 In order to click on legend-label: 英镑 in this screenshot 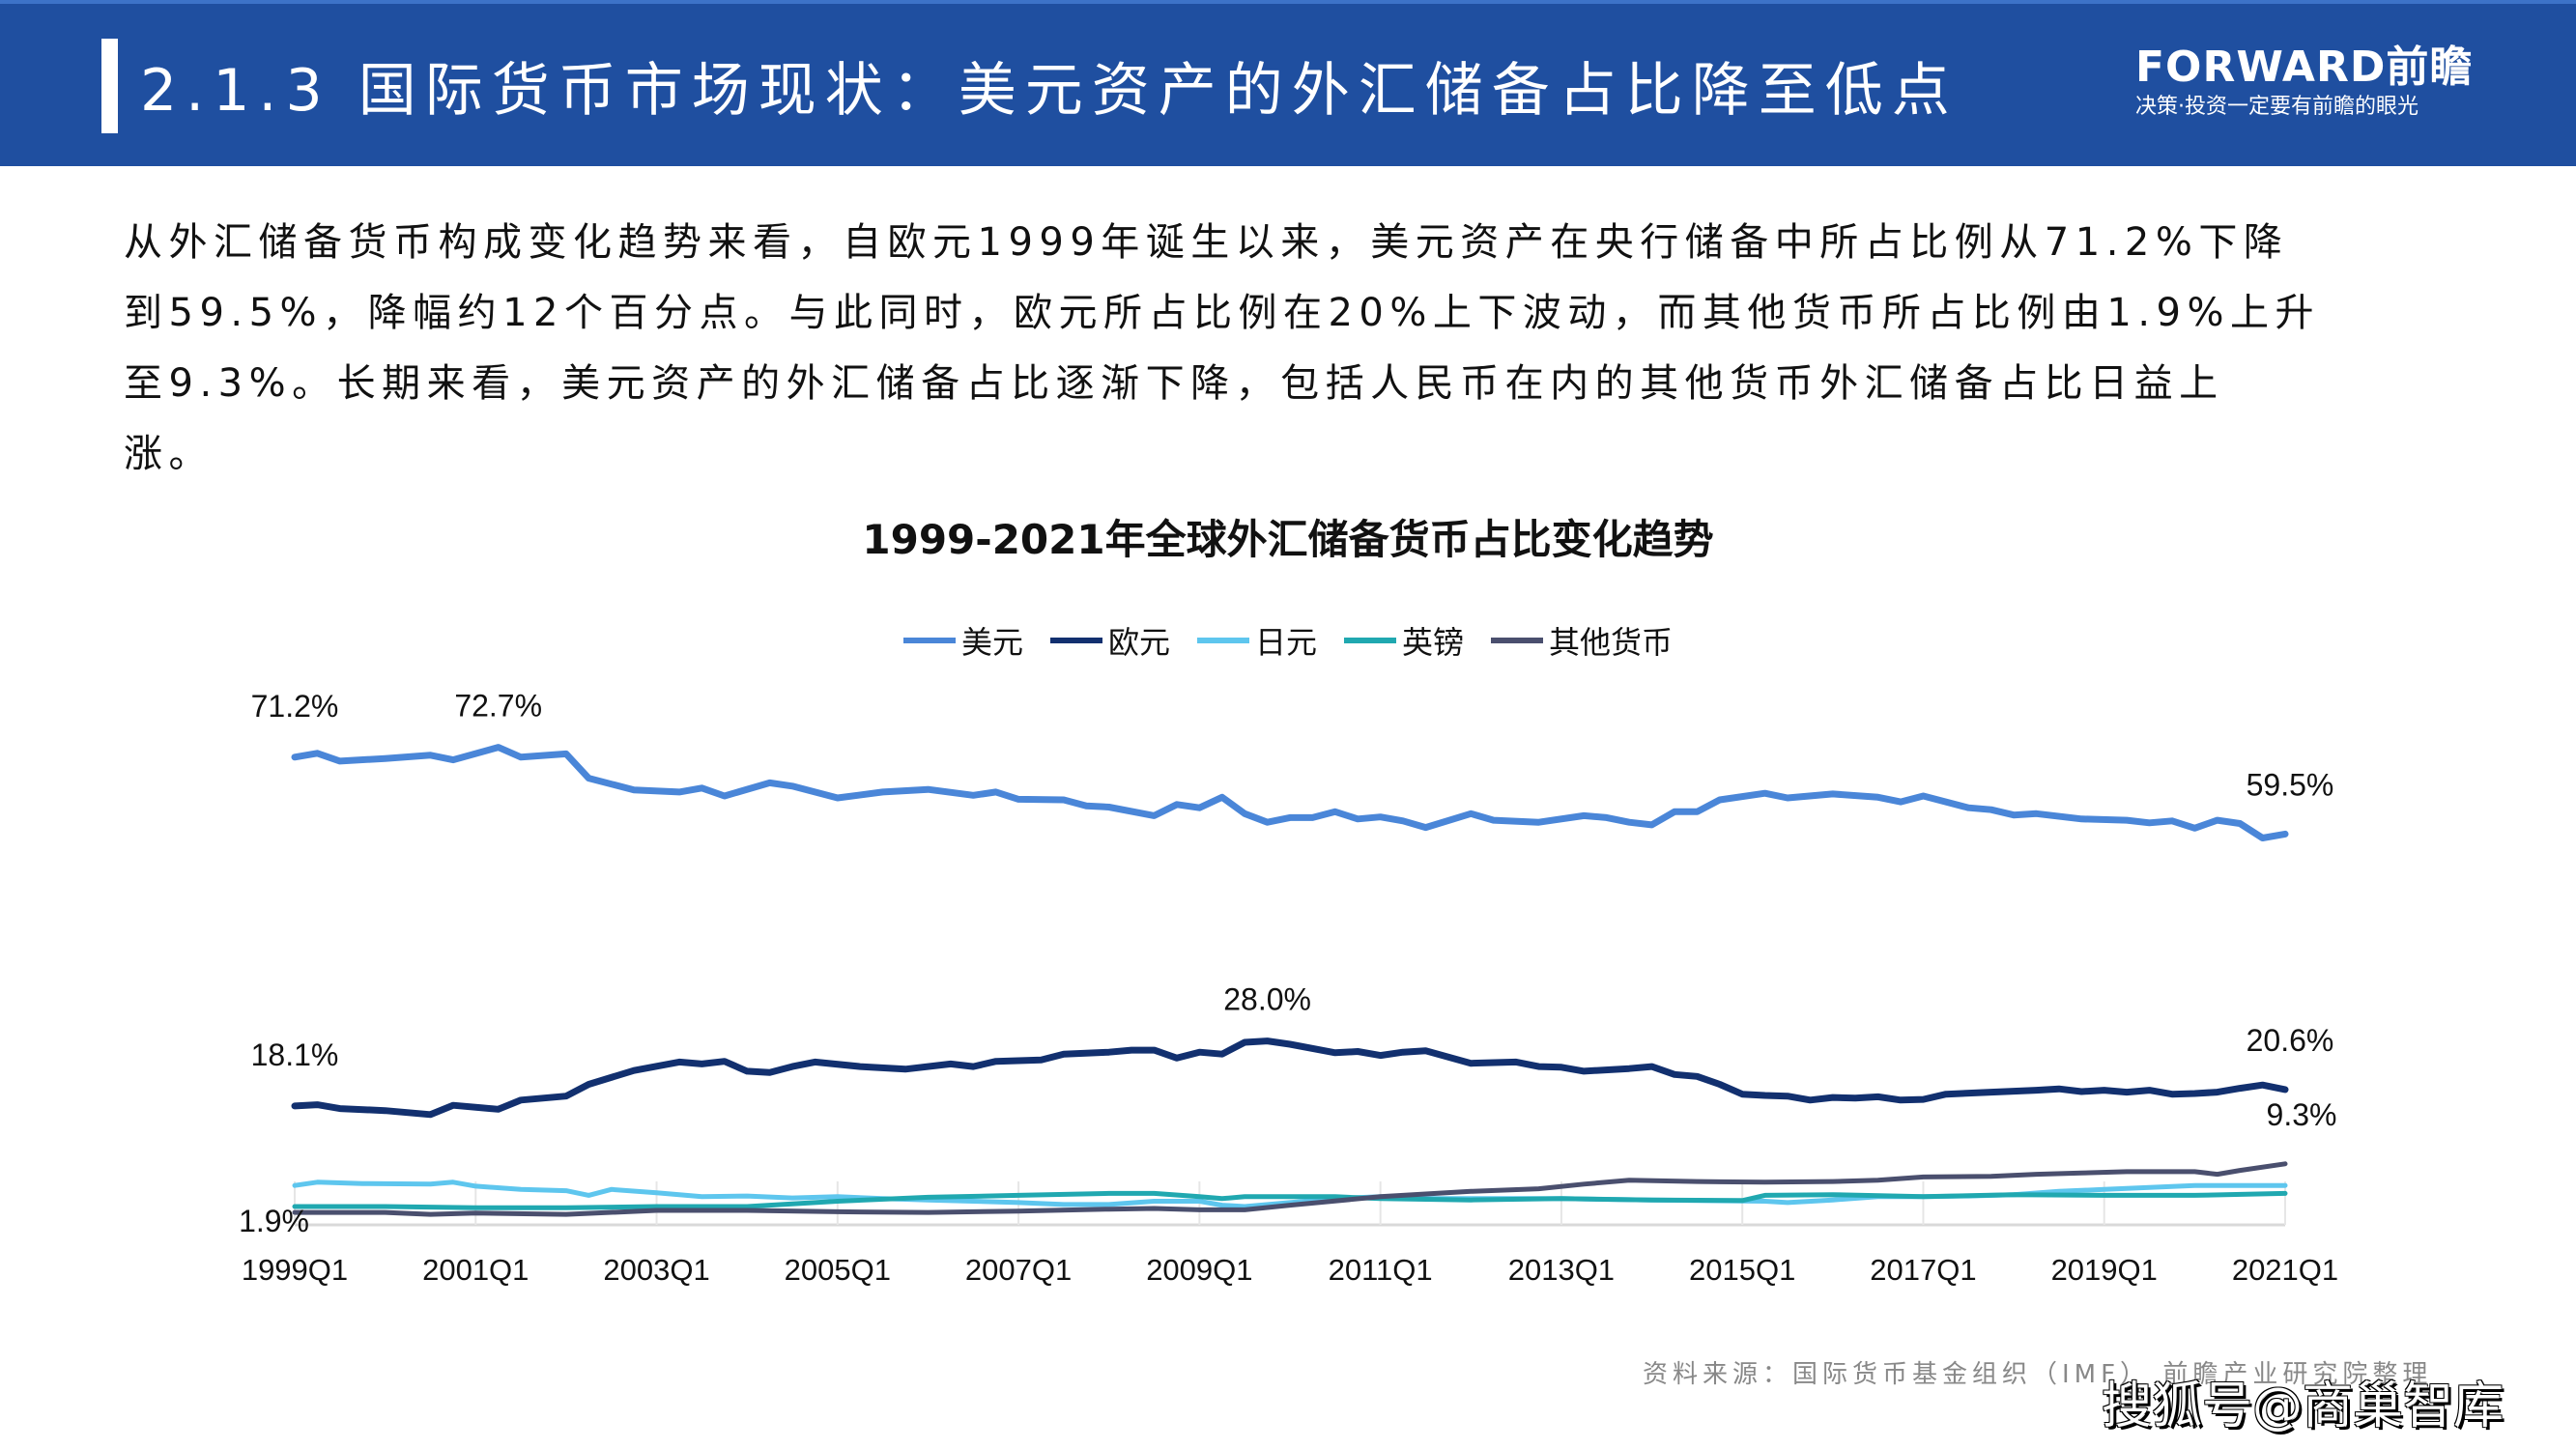, I will do `click(1434, 642)`.